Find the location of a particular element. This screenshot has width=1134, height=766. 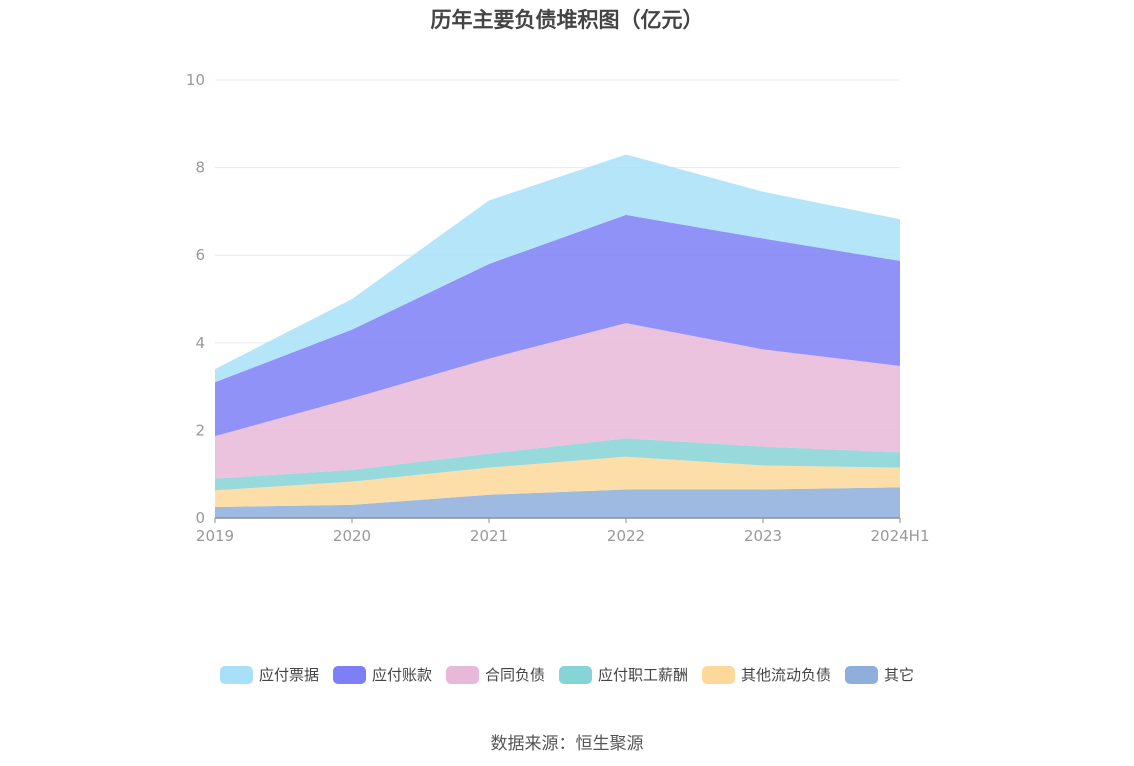

y-tick-label: 0 is located at coordinates (200, 518).